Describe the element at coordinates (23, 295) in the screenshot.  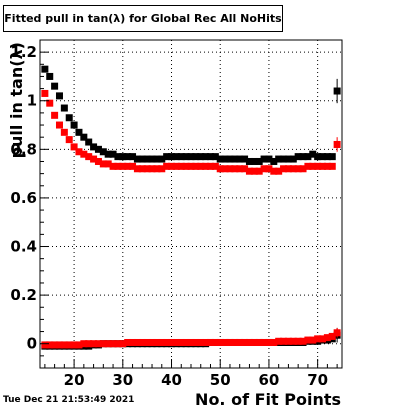
I see `y-tick-label: 0.2` at that location.